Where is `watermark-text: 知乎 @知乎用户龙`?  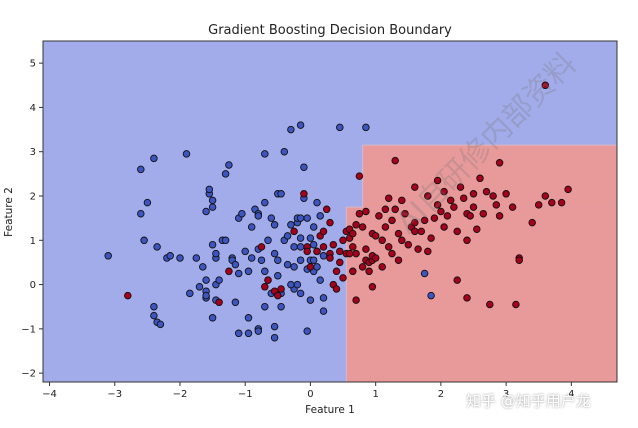
watermark-text: 知乎 @知乎用户龙 is located at coordinates (528, 401).